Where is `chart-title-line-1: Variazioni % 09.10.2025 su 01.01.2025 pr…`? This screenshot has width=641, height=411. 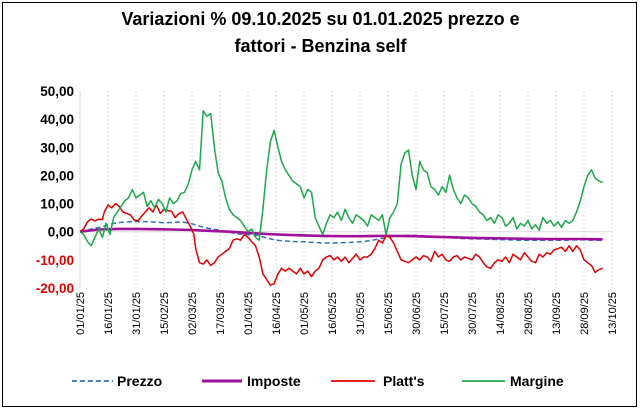
chart-title-line-1: Variazioni % 09.10.2025 su 01.01.2025 pr… is located at coordinates (320, 19).